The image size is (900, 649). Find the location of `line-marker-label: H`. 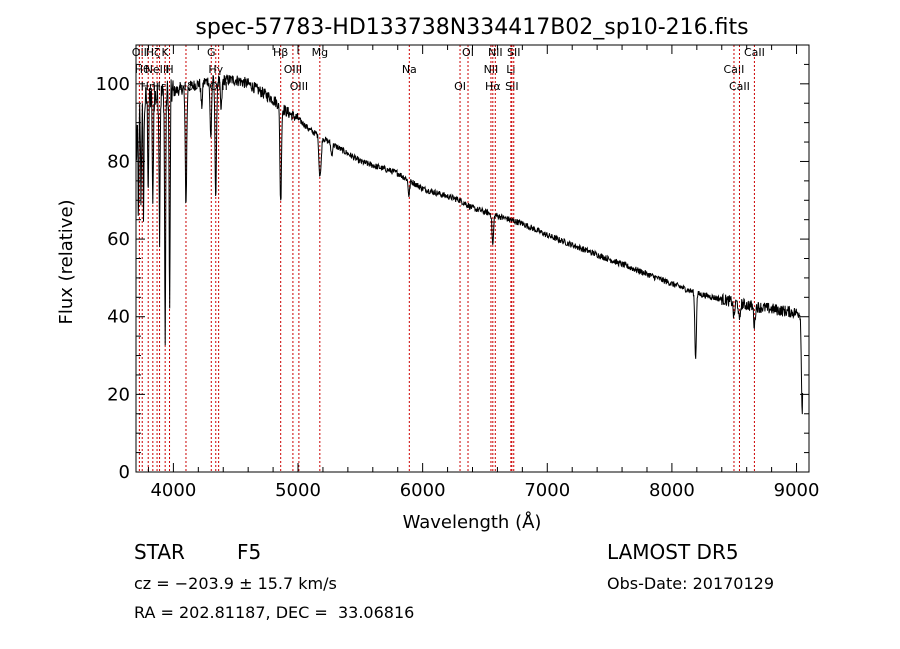

line-marker-label: H is located at coordinates (169, 69).